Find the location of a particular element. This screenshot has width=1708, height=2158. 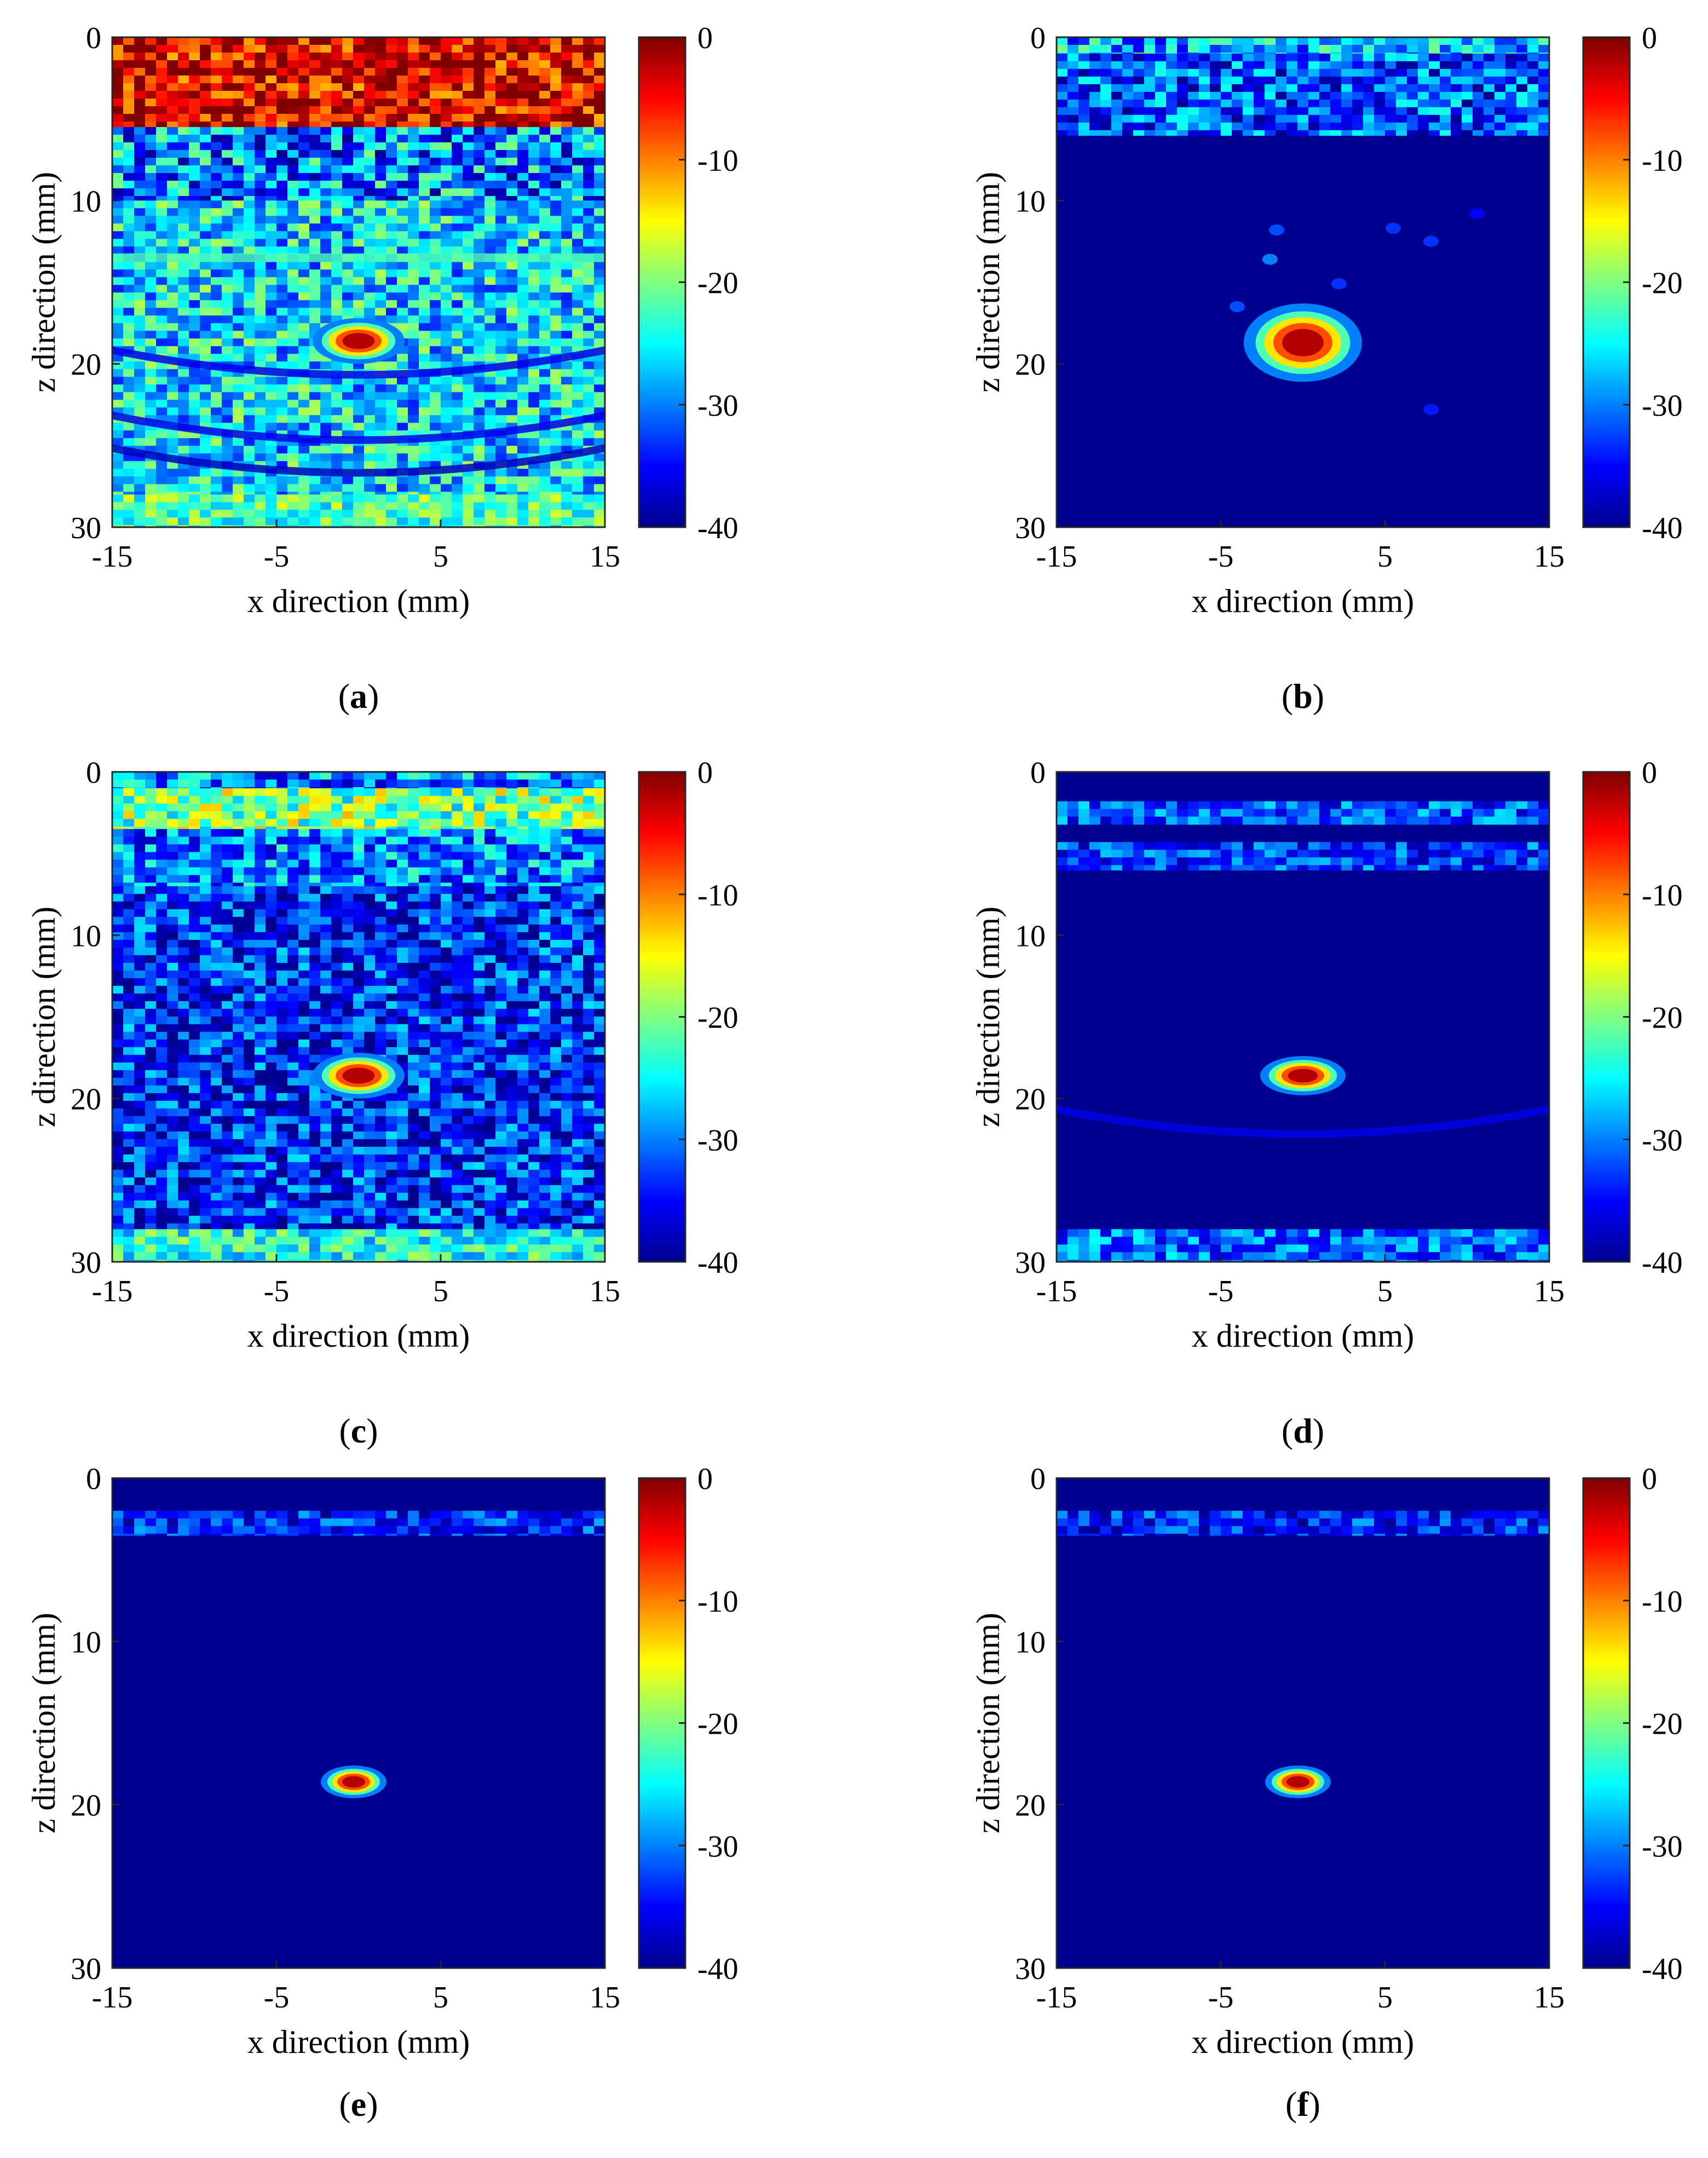

y-tick-label: 20 is located at coordinates (86, 1806).